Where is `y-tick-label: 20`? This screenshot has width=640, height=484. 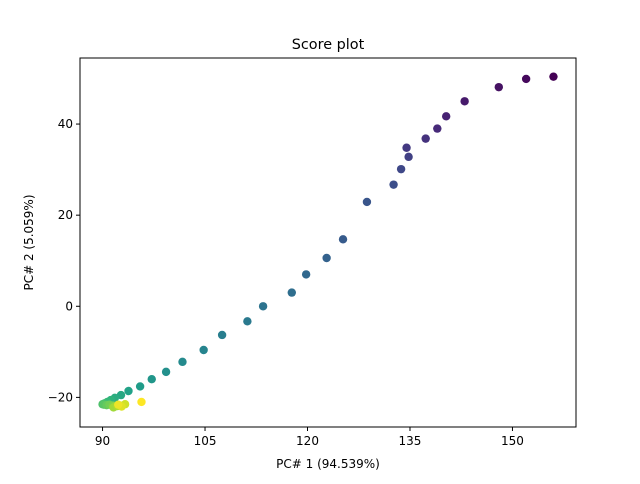 y-tick-label: 20 is located at coordinates (65, 215).